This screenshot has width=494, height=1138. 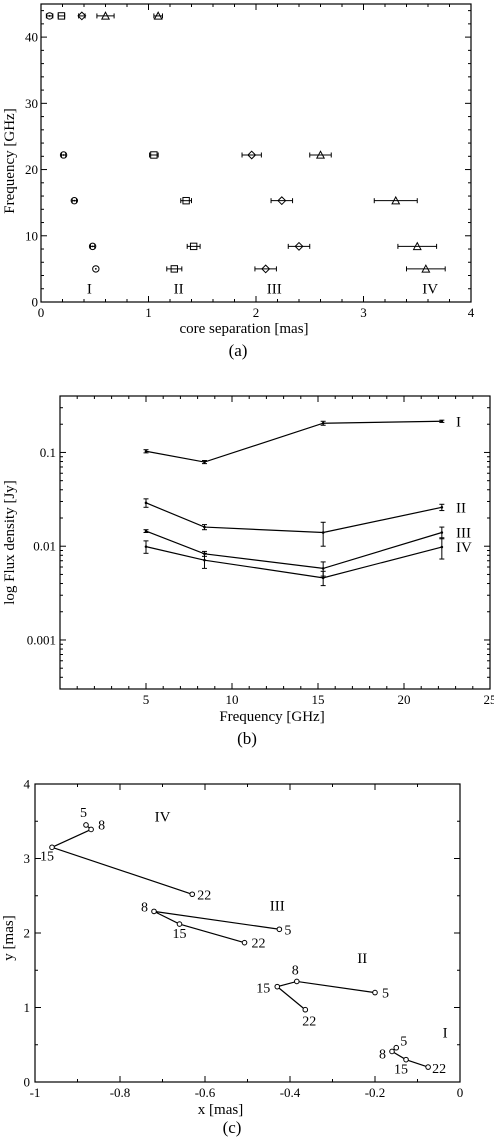 What do you see at coordinates (232, 699) in the screenshot?
I see `x-tick-label: 10` at bounding box center [232, 699].